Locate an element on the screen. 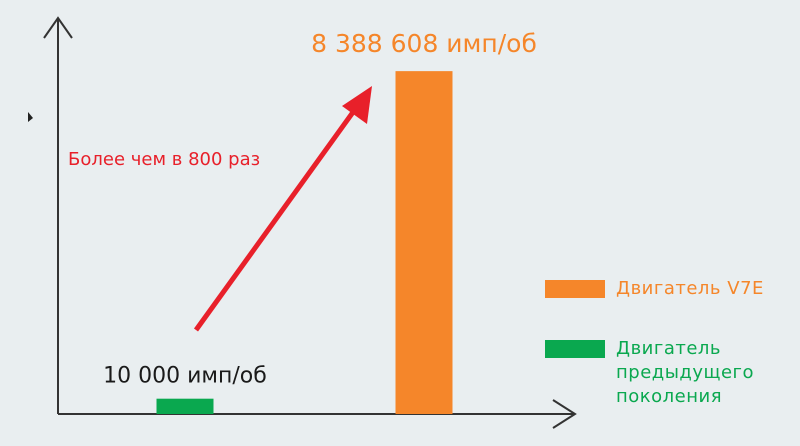  value-label: 10 000 имп/об is located at coordinates (185, 376).